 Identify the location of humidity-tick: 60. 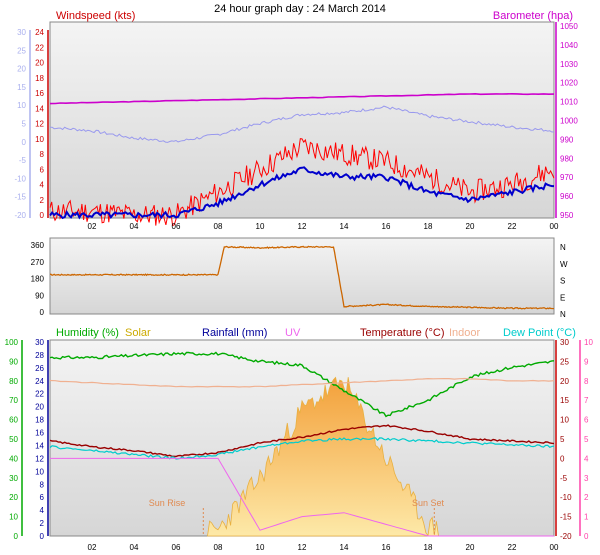
(13, 420).